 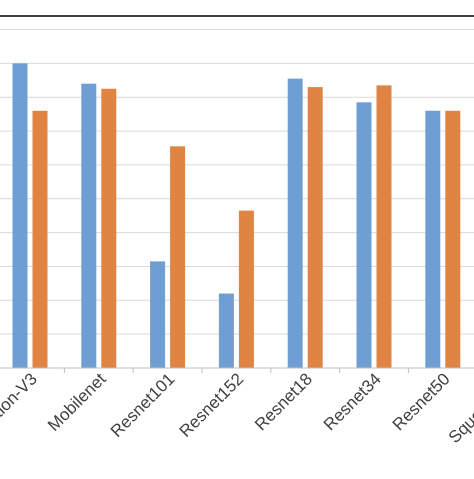 What do you see at coordinates (421, 401) in the screenshot?
I see `category-label: Resnet50` at bounding box center [421, 401].